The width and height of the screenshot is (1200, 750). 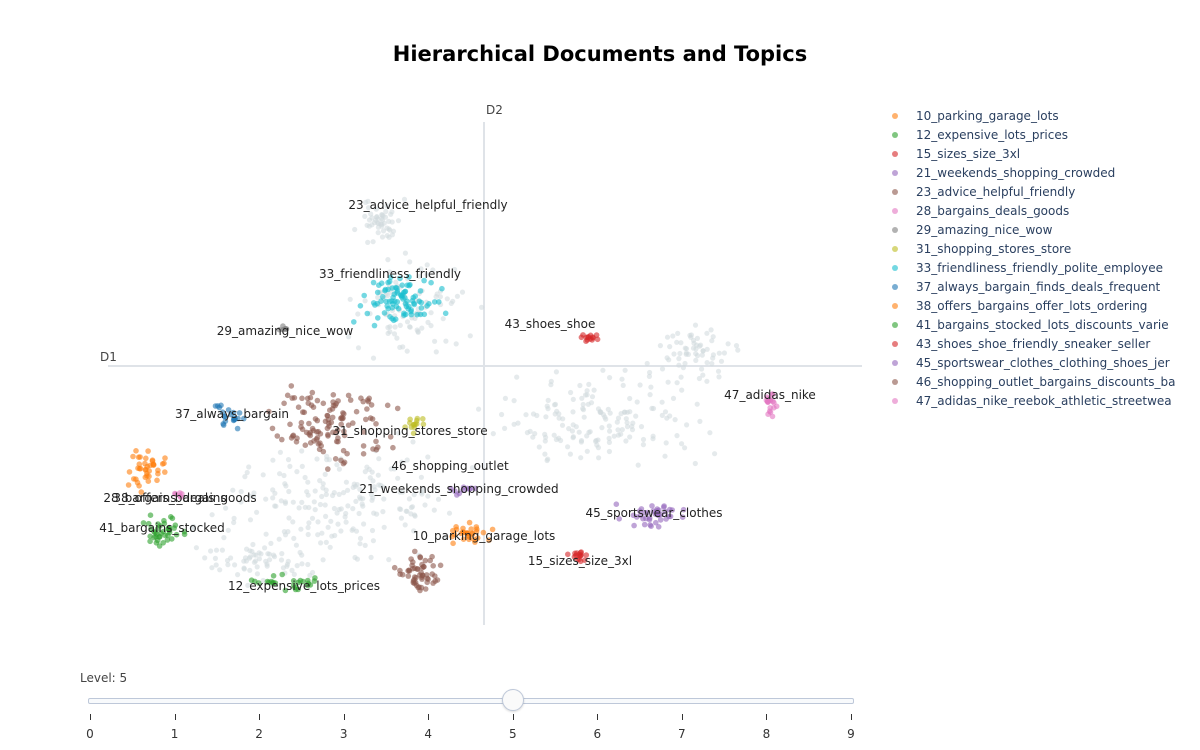 I want to click on legend-item: 46_shopping_outlet_bargains_discounts_ba, so click(x=1031, y=381).